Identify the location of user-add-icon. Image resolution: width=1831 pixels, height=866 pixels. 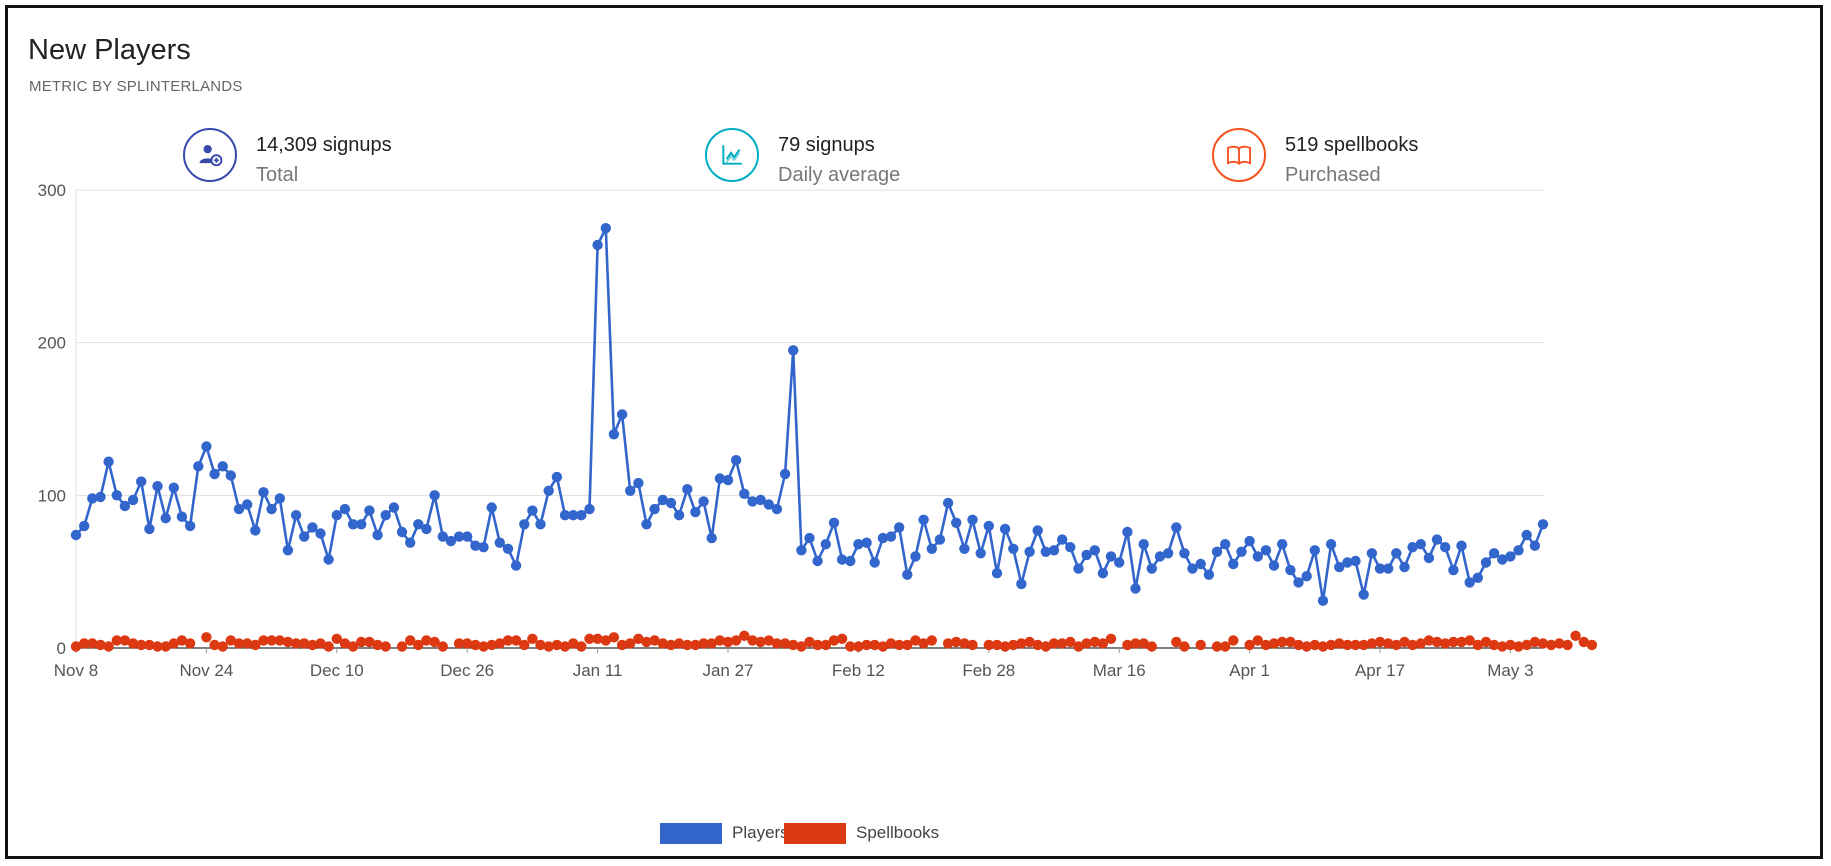
(210, 155).